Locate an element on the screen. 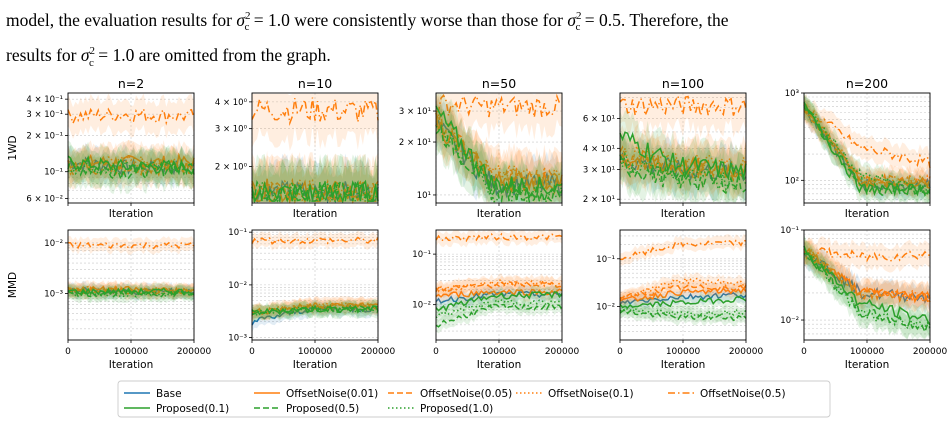  y-tick-label: 2 × 10⁰ is located at coordinates (231, 167).